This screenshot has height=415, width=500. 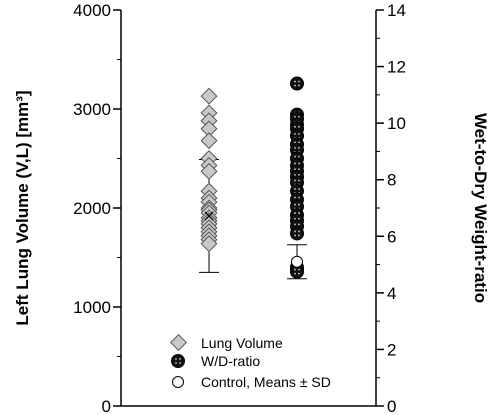 I want to click on left-axis-title: Left Lung Volume (V,L) [mm³], so click(x=22, y=207).